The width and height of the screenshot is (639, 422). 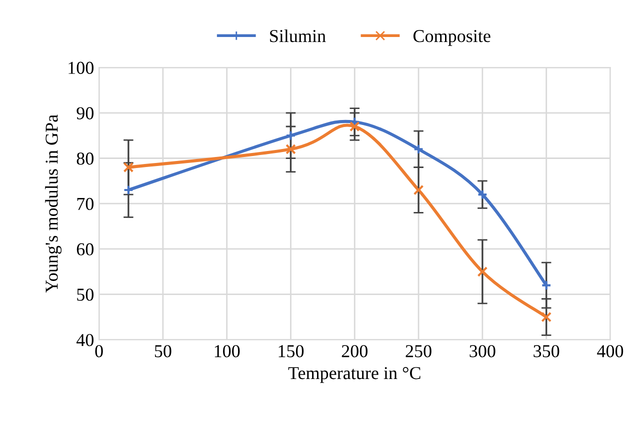 What do you see at coordinates (85, 113) in the screenshot?
I see `y-tick-label: 90` at bounding box center [85, 113].